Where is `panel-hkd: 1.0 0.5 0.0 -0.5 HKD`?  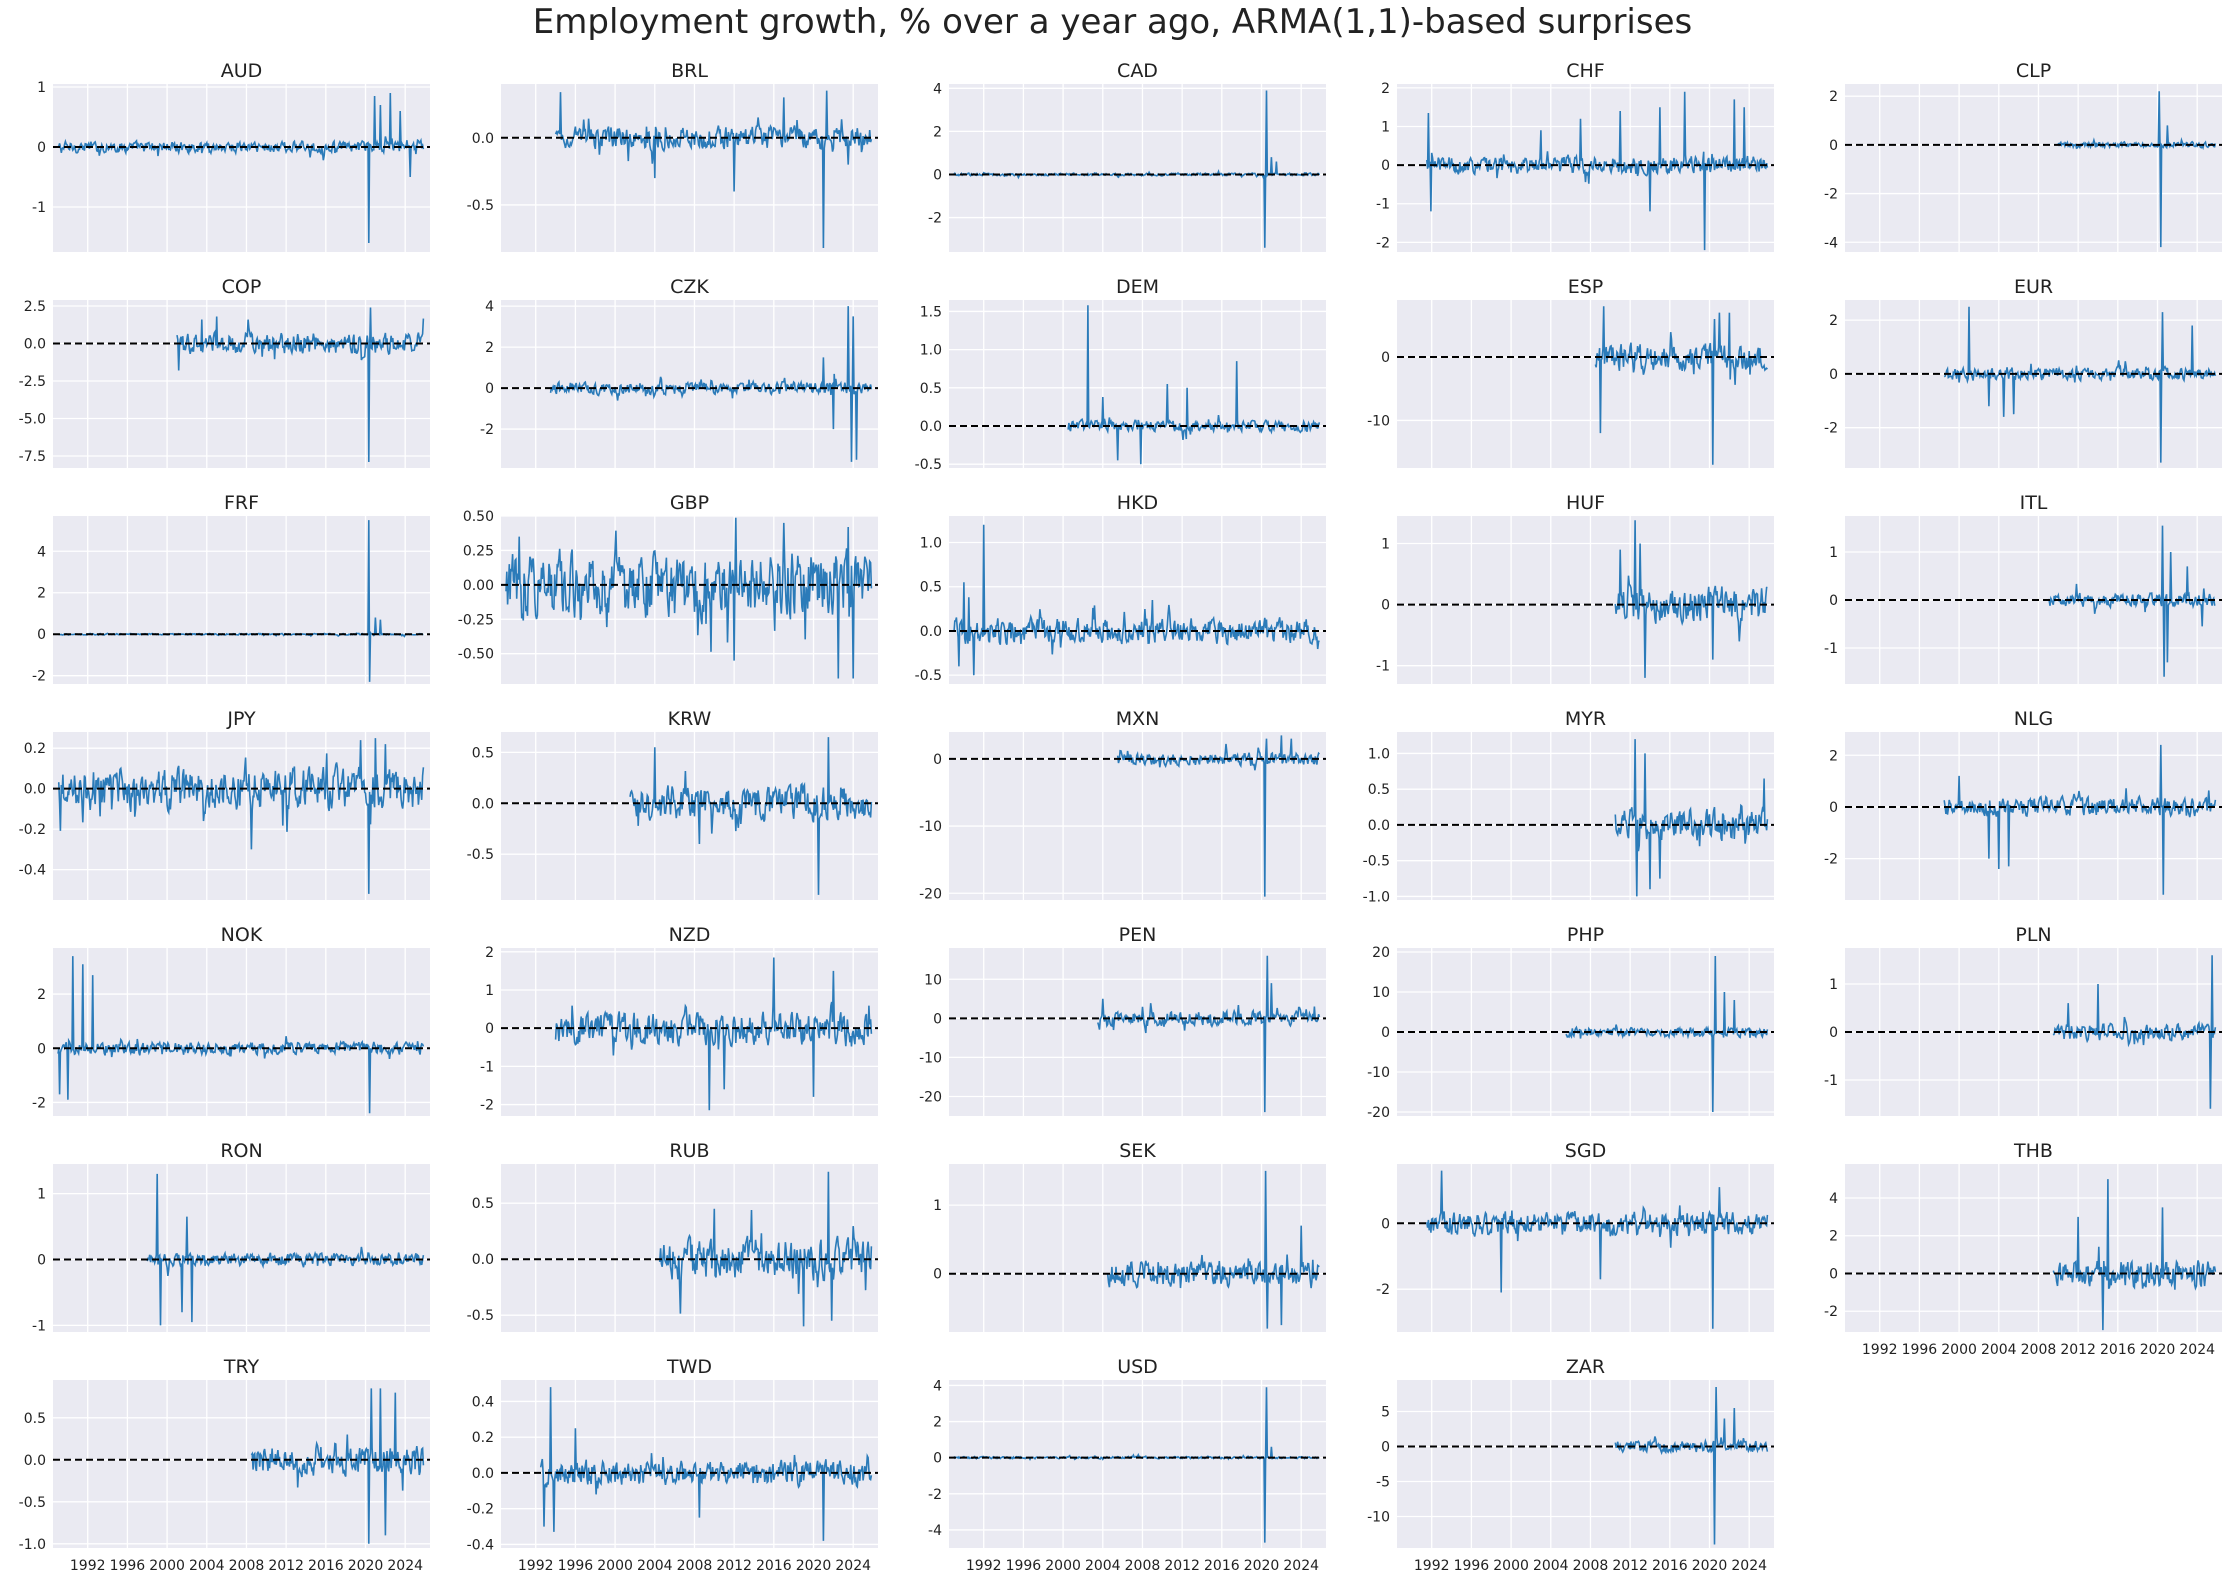 panel-hkd: 1.0 0.5 0.0 -0.5 HKD is located at coordinates (1120, 588).